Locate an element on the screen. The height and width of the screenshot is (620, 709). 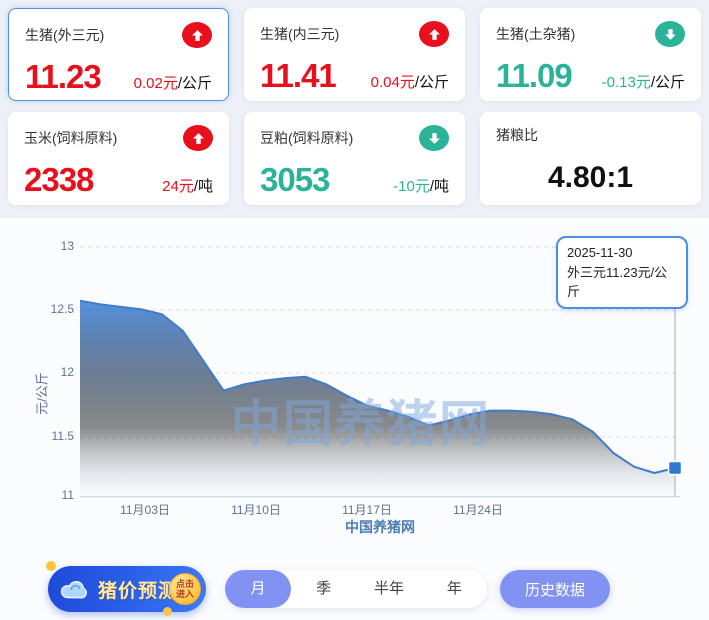
last-point-marker is located at coordinates (675, 468).